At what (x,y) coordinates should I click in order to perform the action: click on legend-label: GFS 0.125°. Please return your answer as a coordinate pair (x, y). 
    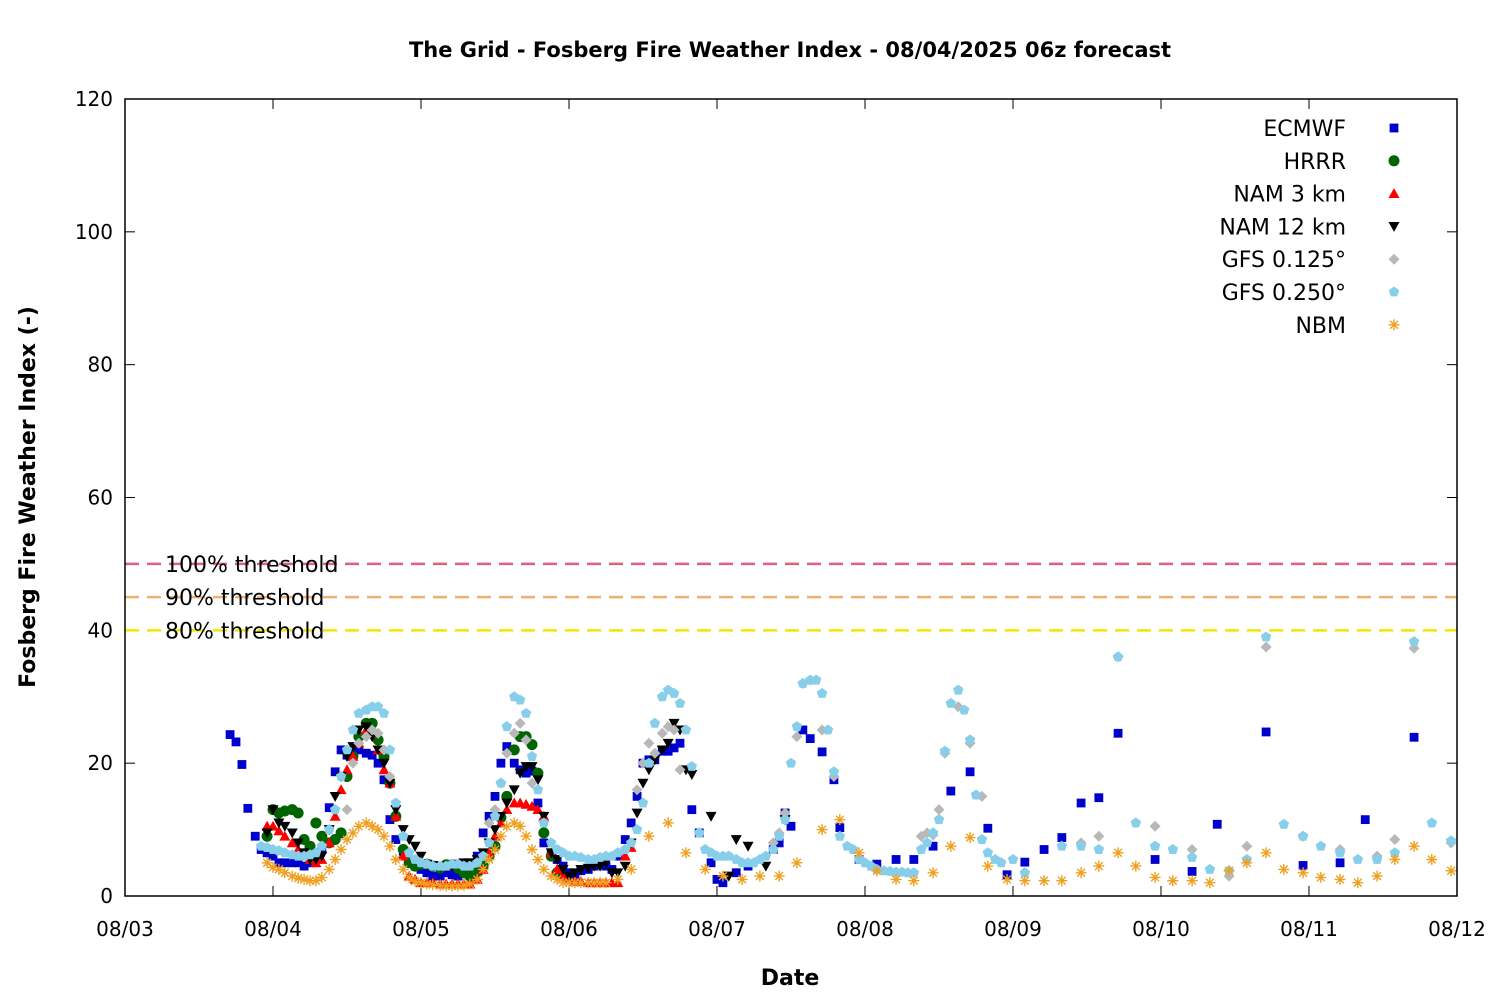
    Looking at the image, I should click on (1284, 260).